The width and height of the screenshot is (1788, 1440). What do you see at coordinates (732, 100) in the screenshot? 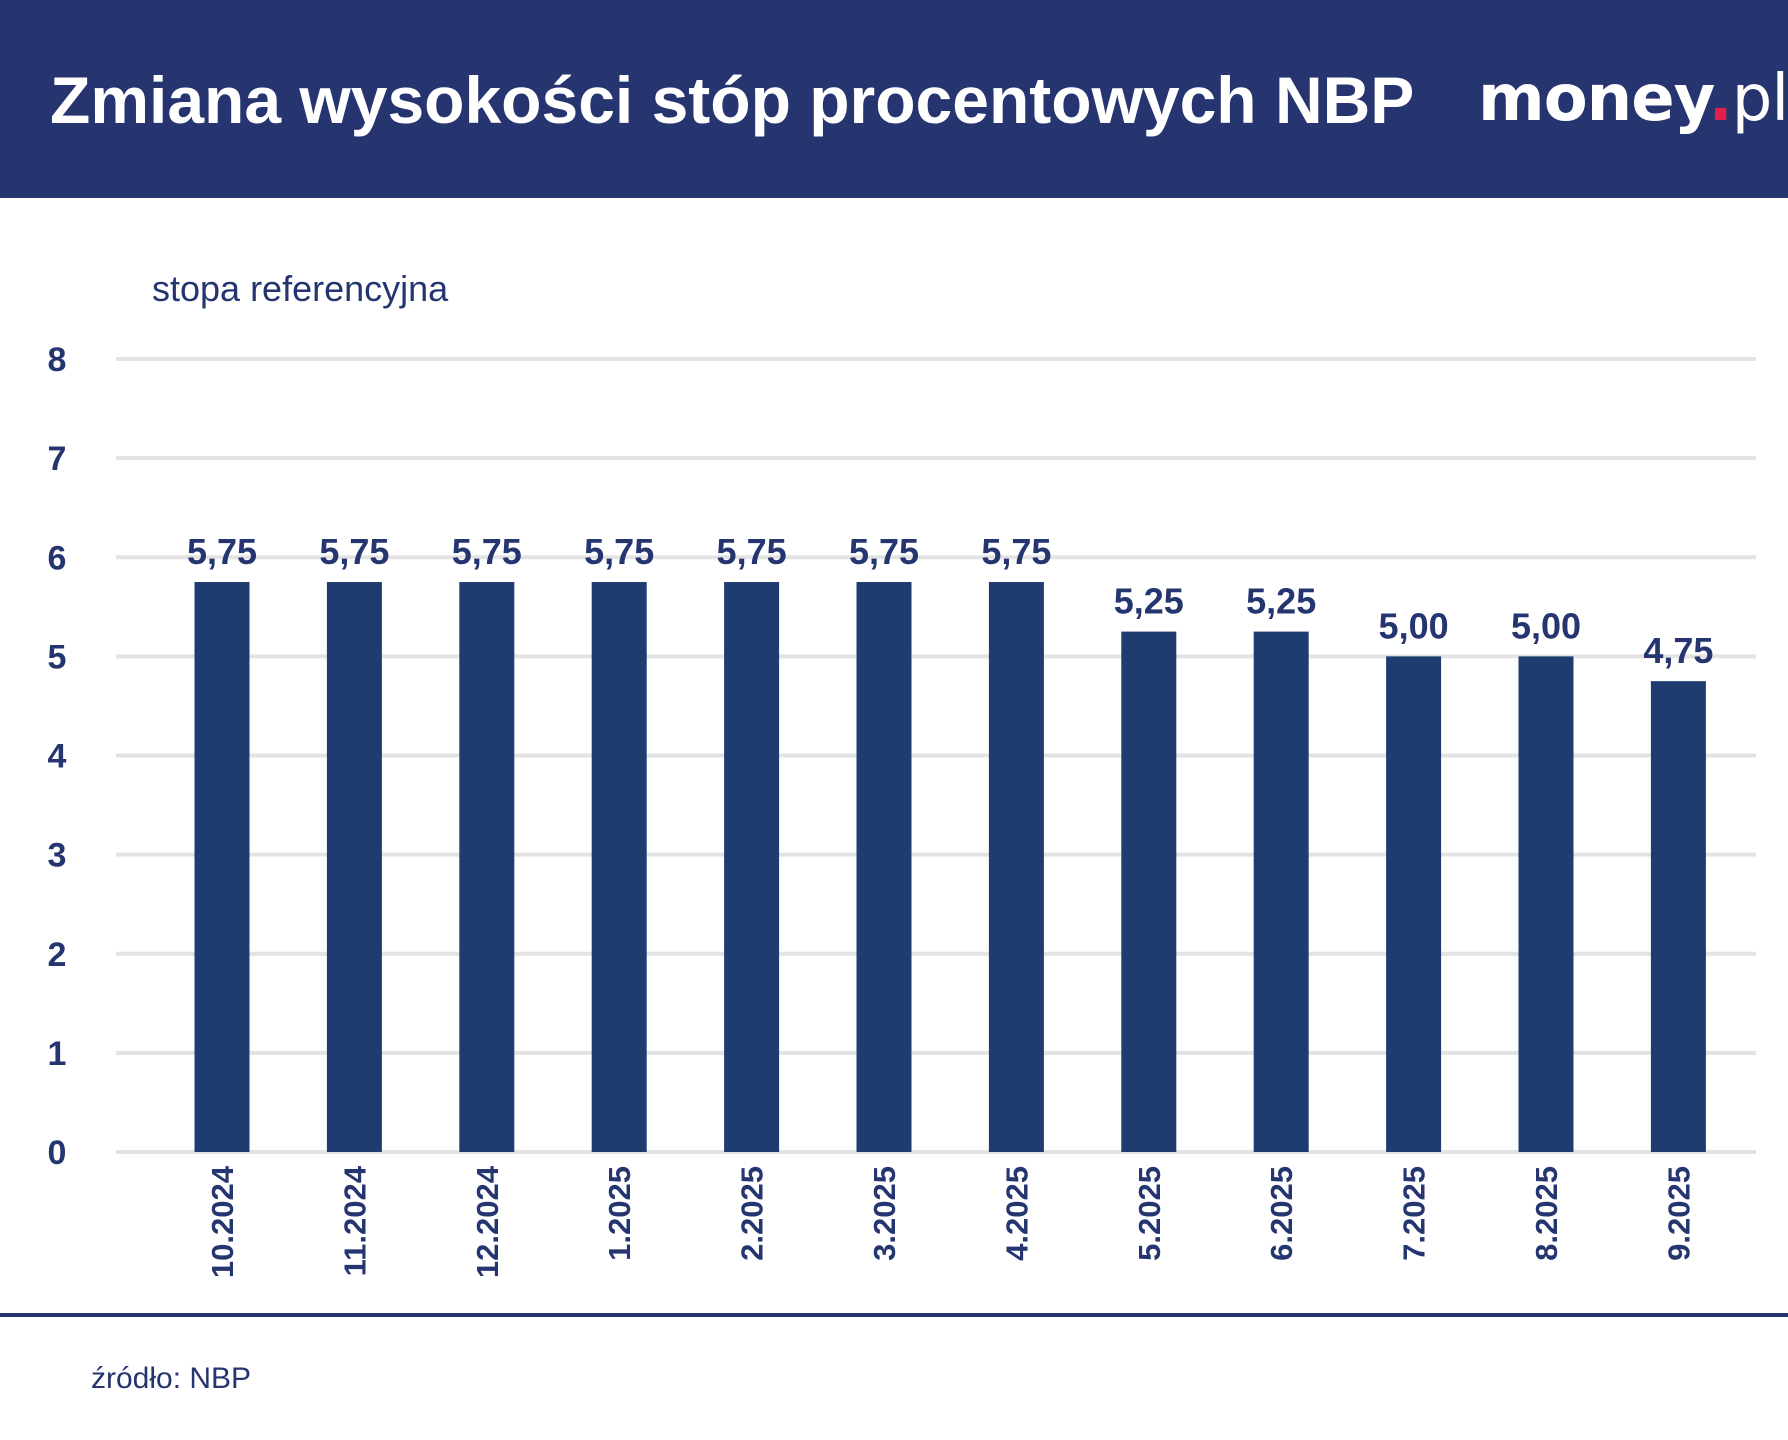
I see `chart-title: Zmiana wysokości stóp procentowych NBP` at bounding box center [732, 100].